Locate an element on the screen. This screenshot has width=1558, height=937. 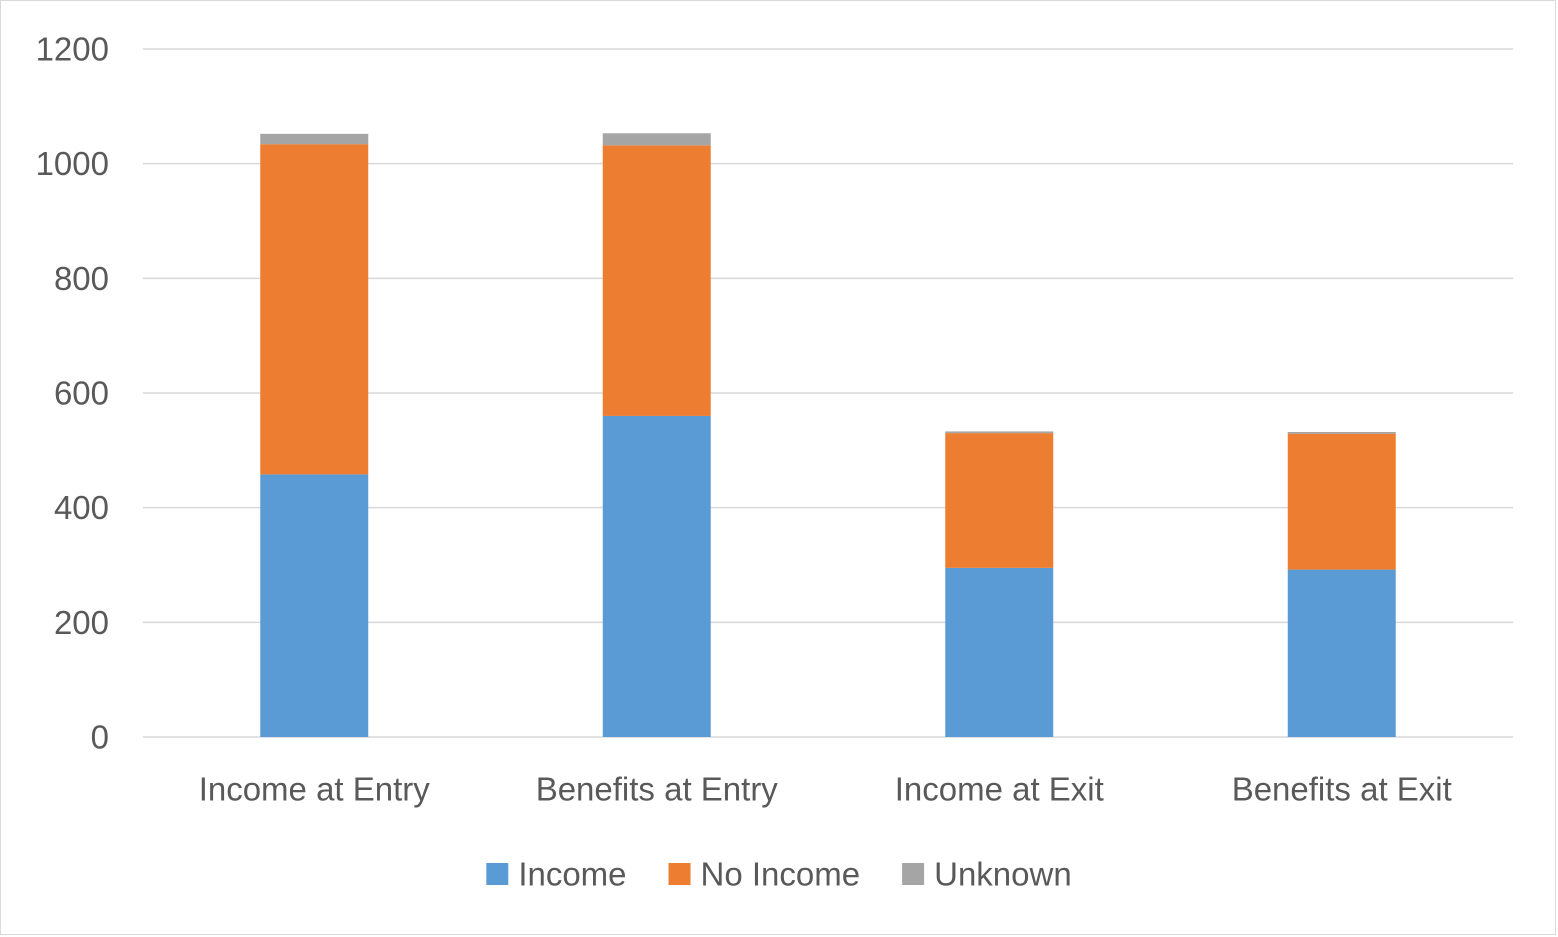
x-tick-label: Benefits at Exit is located at coordinates (1342, 789).